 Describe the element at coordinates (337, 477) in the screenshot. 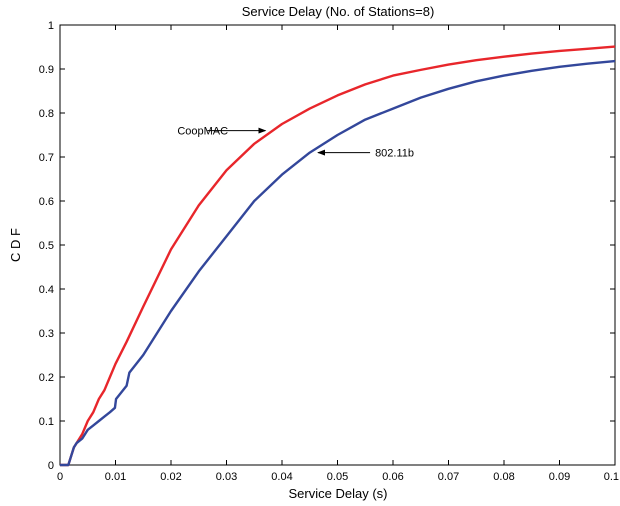

I see `x-tick-label: 0.05` at that location.